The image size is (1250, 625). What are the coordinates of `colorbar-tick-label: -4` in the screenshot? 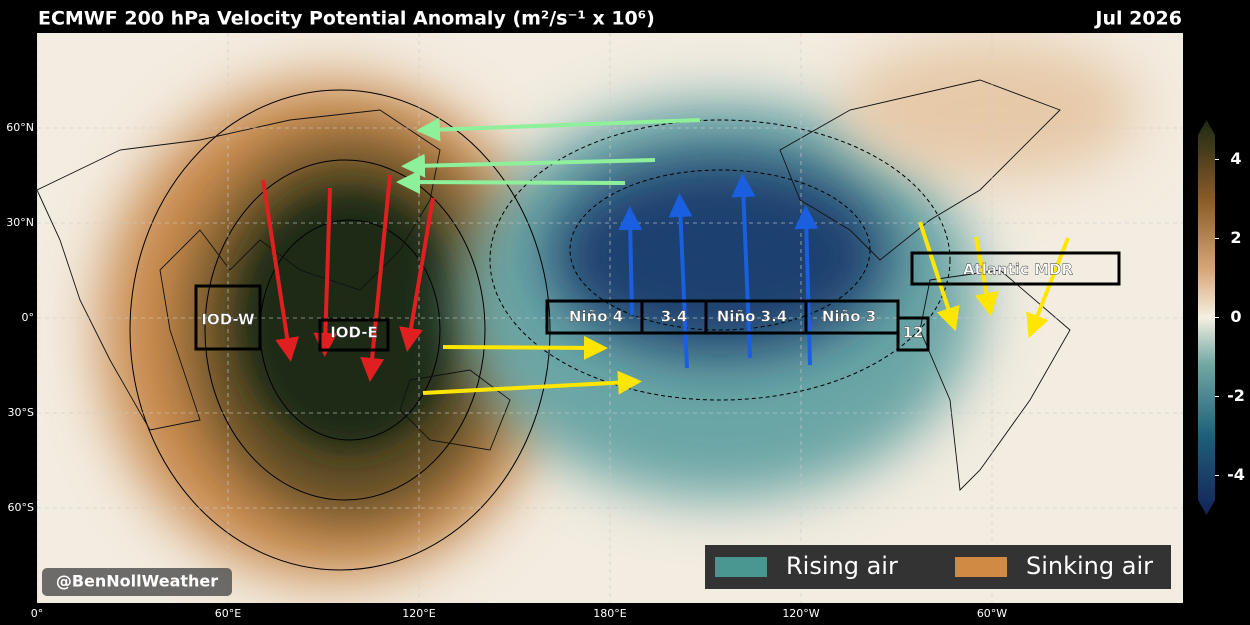 It's located at (1236, 474).